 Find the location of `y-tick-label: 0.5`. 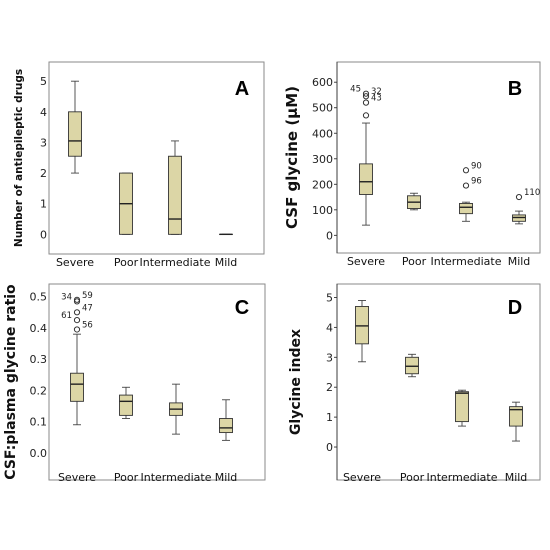

y-tick-label: 0.5 is located at coordinates (39, 297).